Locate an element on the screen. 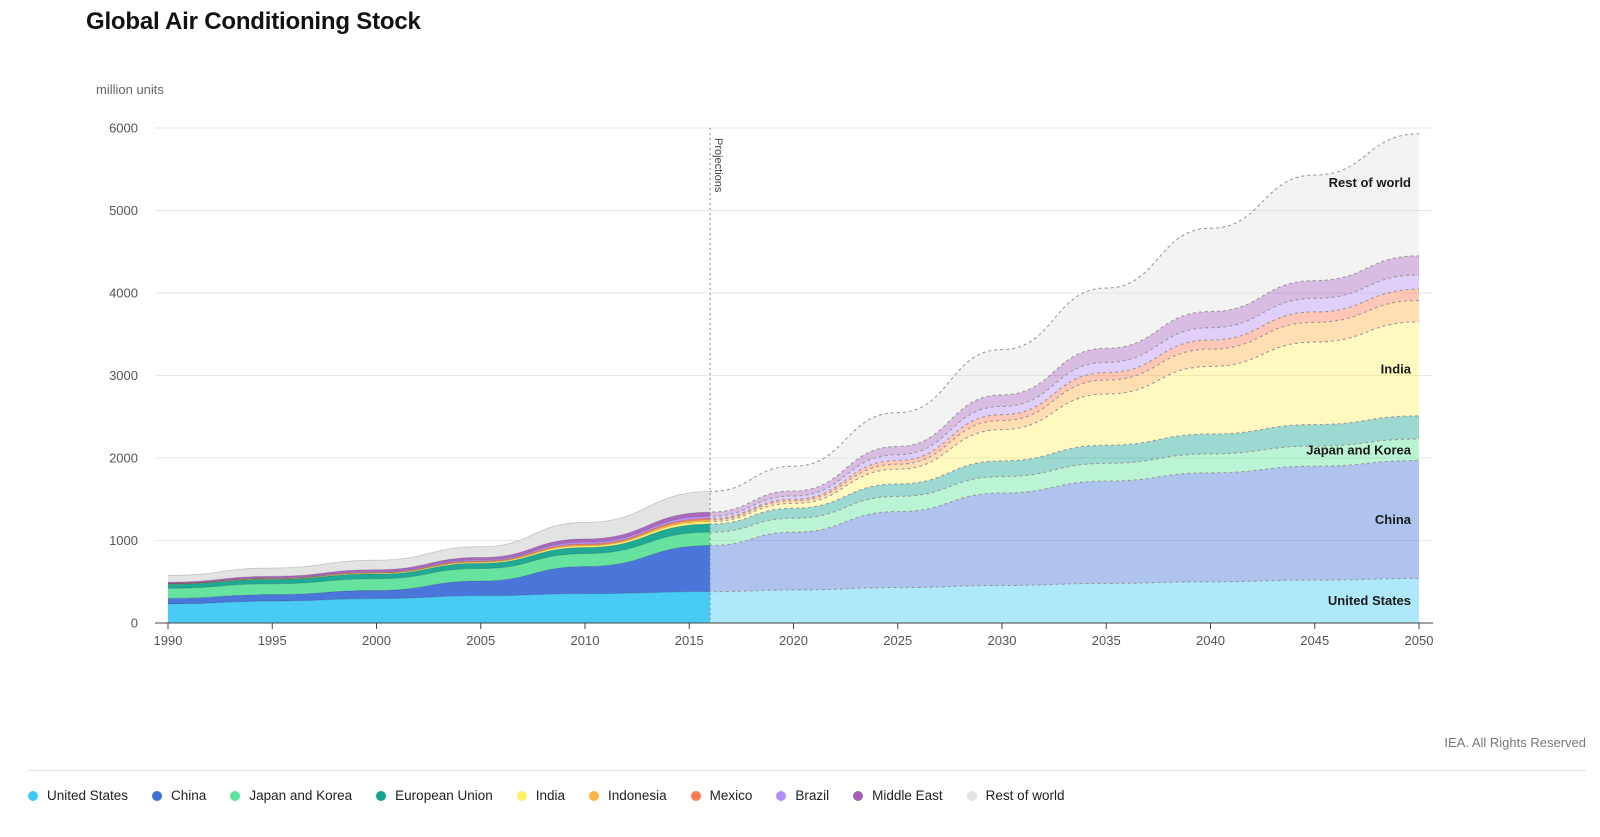 Image resolution: width=1600 pixels, height=837 pixels. boundary-hist-brazil is located at coordinates (439, 549).